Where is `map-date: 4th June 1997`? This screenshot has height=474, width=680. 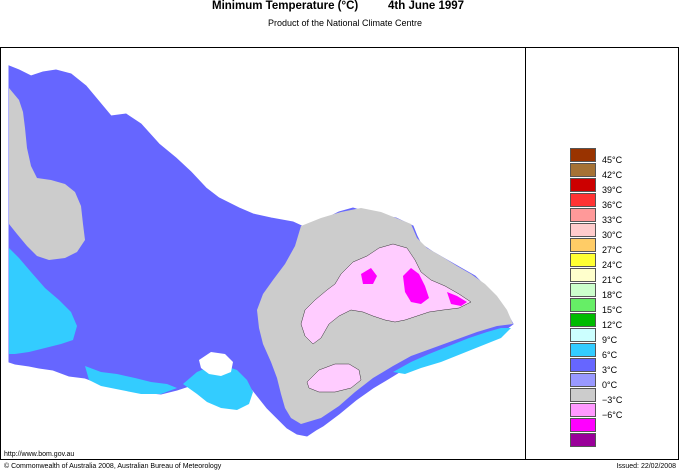 map-date: 4th June 1997 is located at coordinates (426, 6).